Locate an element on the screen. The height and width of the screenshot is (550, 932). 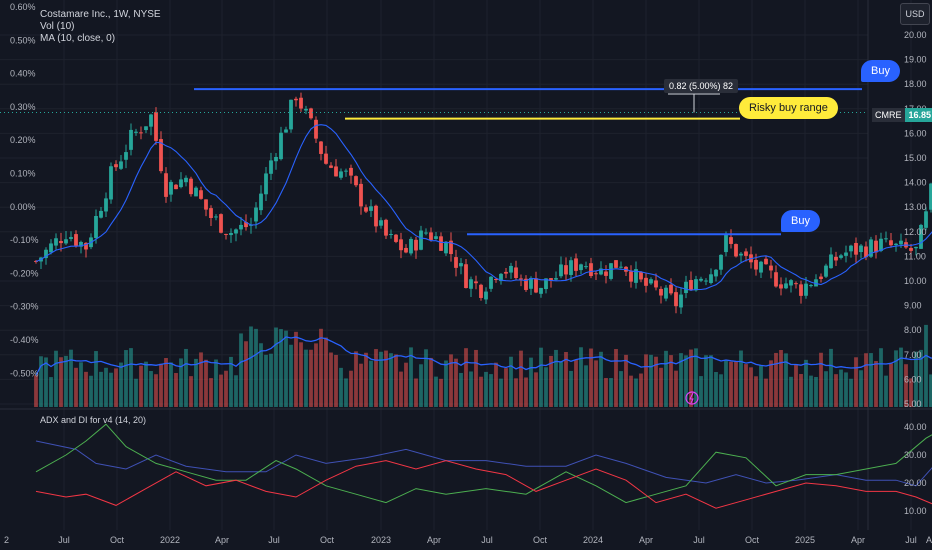
last-price-tag: CMRE 16.85 is located at coordinates (902, 115).